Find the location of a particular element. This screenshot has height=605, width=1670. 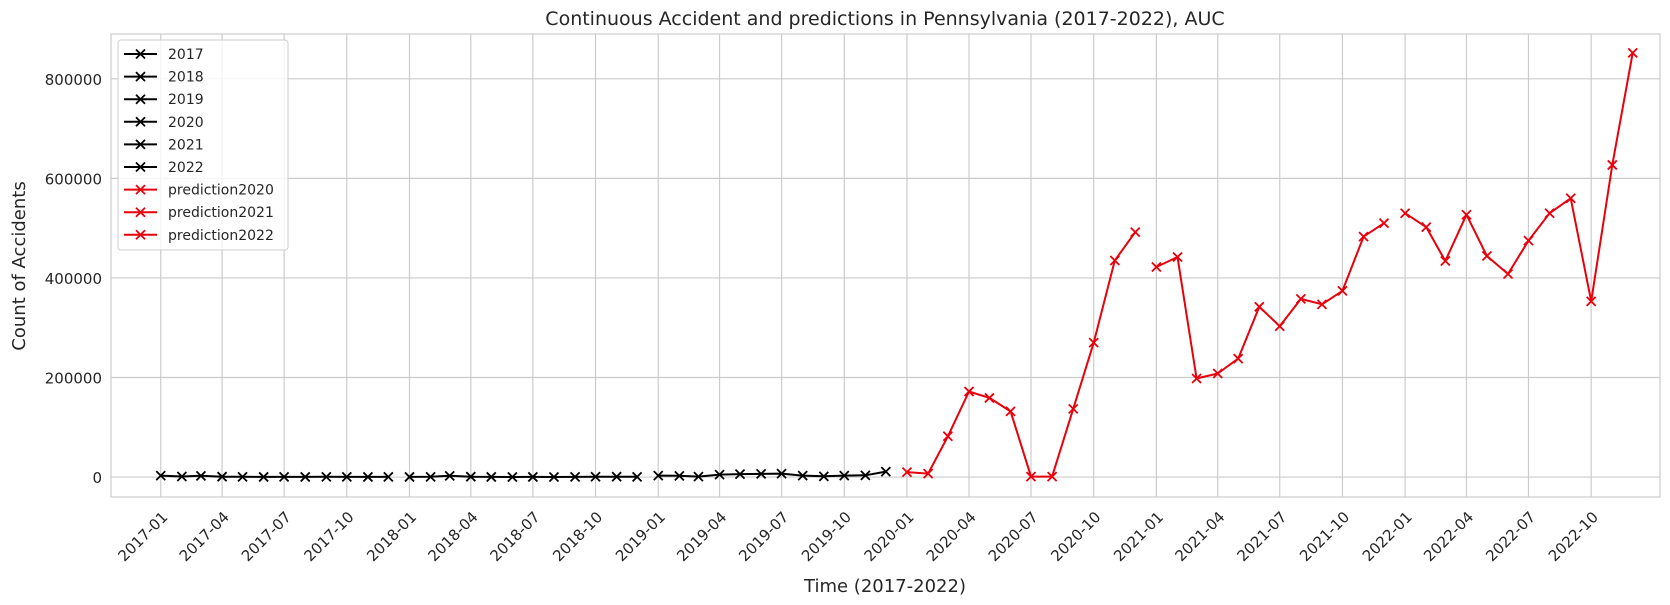

x-tick-label: 2021-01 is located at coordinates (1138, 536).